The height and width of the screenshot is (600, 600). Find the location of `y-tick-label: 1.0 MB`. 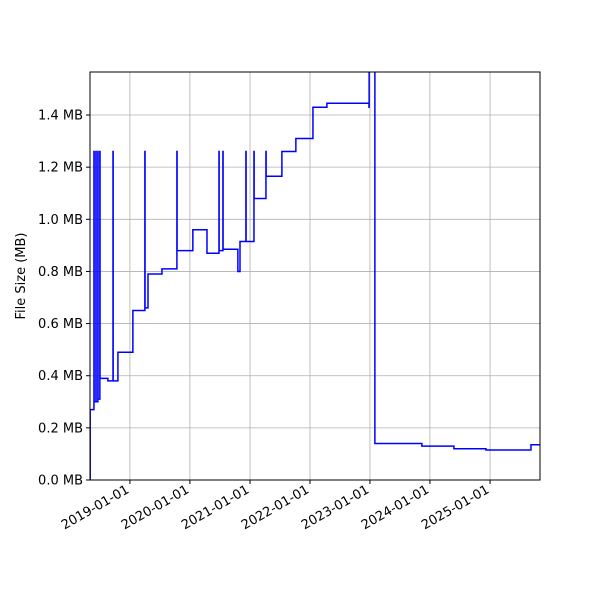

y-tick-label: 1.0 MB is located at coordinates (60, 220).